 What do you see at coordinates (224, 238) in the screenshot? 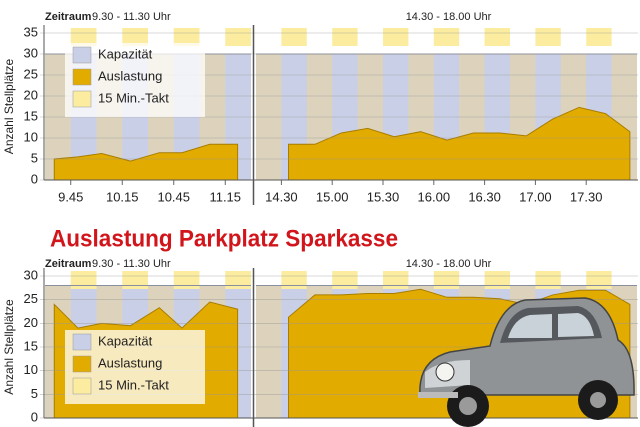
I see `chart-title: Auslastung Parkplatz Sparkasse` at bounding box center [224, 238].